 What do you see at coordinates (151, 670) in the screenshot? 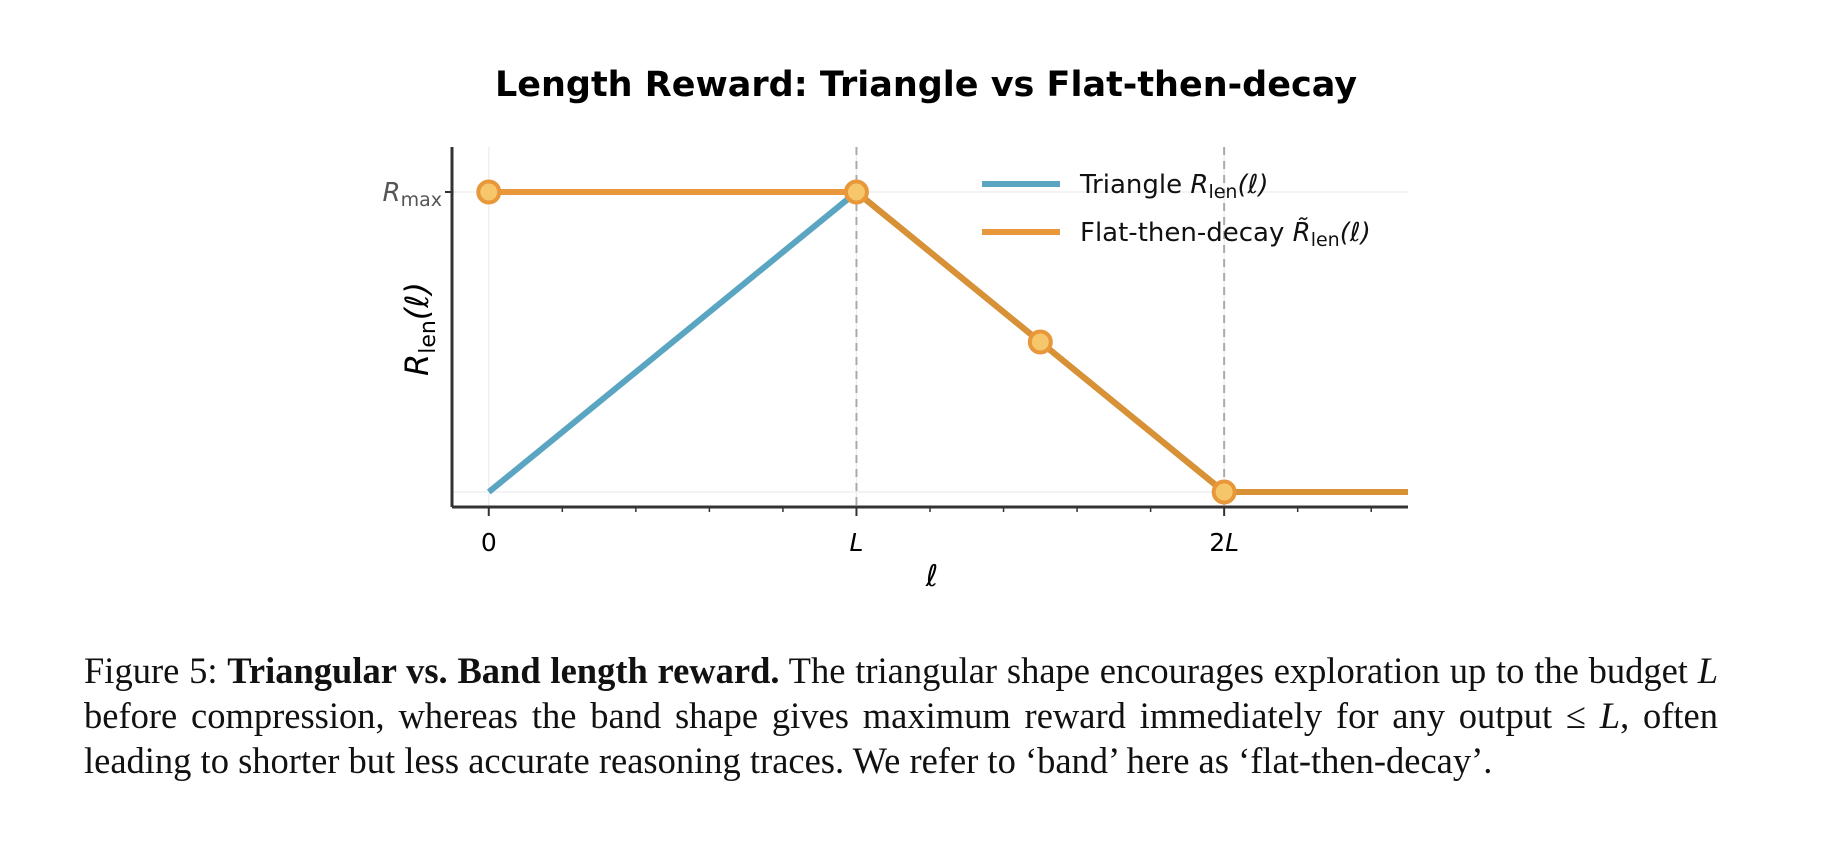
I see `caption-prefix: Figure 5:` at bounding box center [151, 670].